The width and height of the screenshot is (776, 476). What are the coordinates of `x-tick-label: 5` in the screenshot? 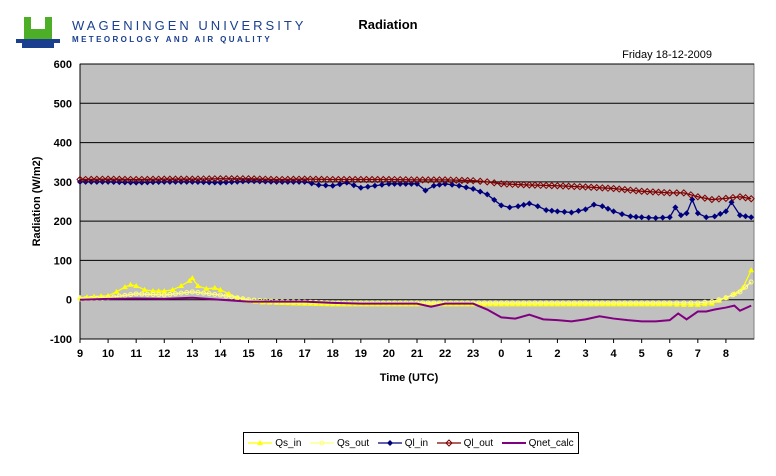 It's located at (642, 354).